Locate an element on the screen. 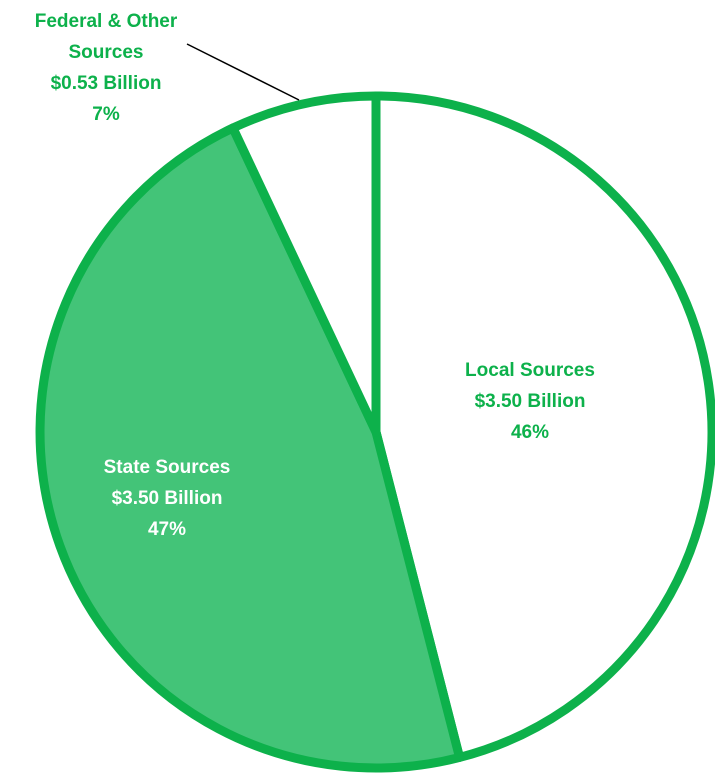 Image resolution: width=715 pixels, height=778 pixels. slice-label-local-sources: Local Sources $3.50 Billion 46% is located at coordinates (530, 401).